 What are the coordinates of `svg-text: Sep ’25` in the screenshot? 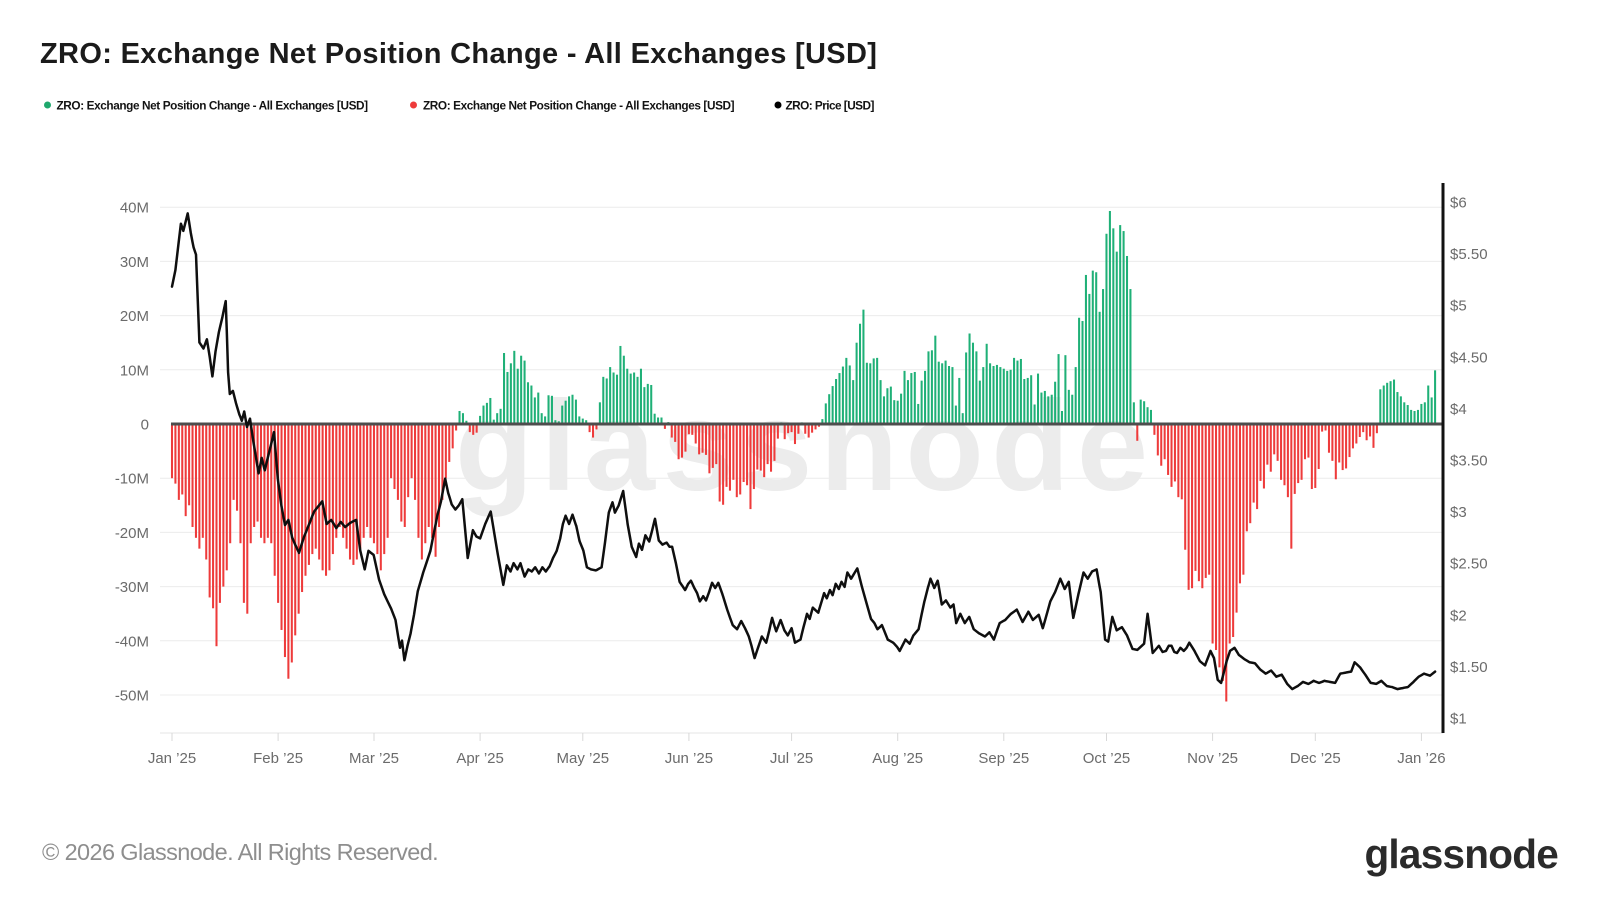 It's located at (1003, 758).